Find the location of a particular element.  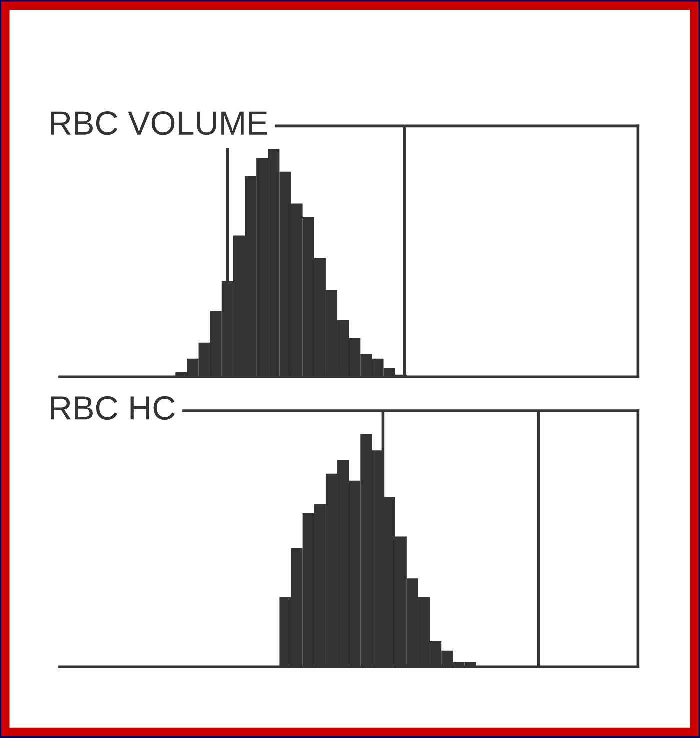

chart-title: RBC VOLUME is located at coordinates (159, 124).